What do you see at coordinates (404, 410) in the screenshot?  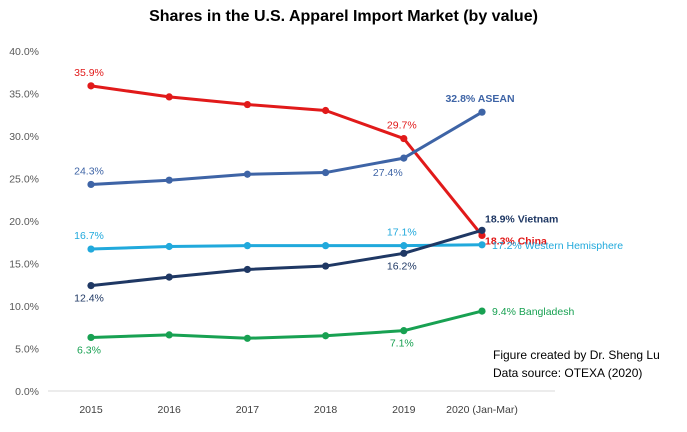 I see `x-tick-label: 2019` at bounding box center [404, 410].